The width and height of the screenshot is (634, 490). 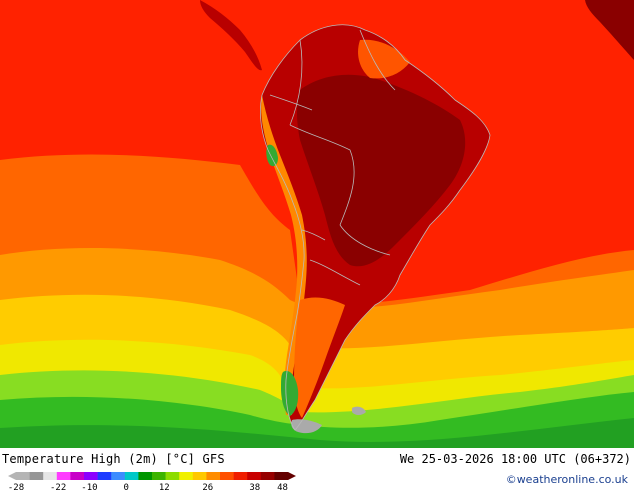 What do you see at coordinates (89, 486) in the screenshot?
I see `legend-tick-label: -10` at bounding box center [89, 486].